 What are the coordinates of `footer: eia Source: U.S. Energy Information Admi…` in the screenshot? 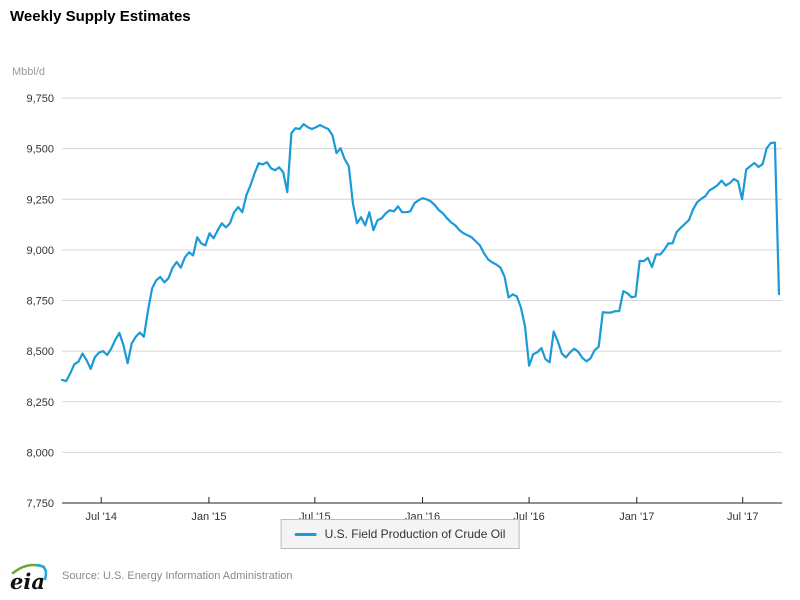 It's located at (150, 576).